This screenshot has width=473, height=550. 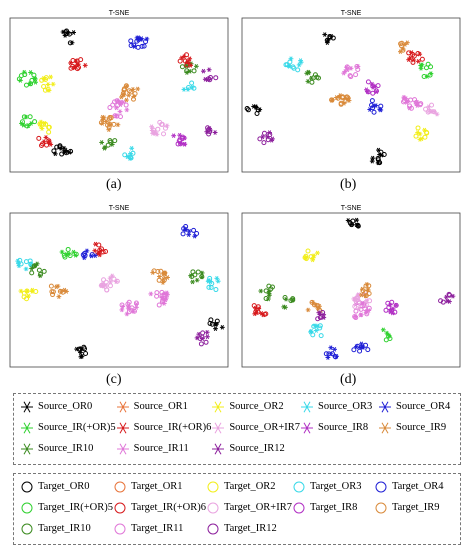 I want to click on plot-title: T-SNE, so click(x=119, y=13).